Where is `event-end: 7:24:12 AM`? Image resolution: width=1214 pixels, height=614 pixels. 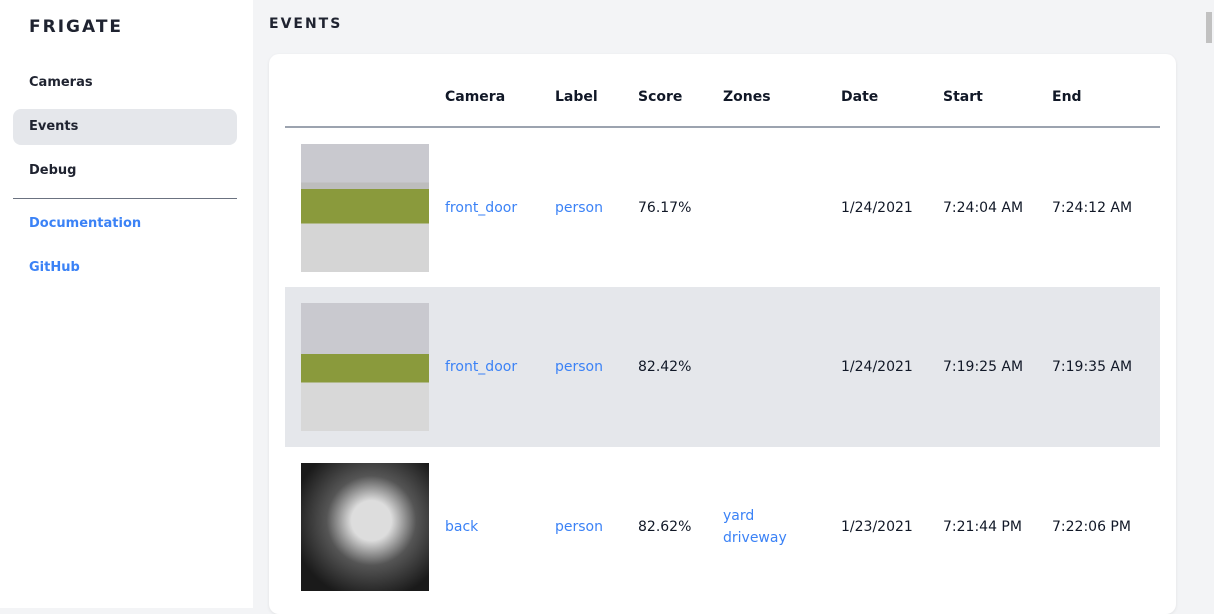
event-end: 7:24:12 AM is located at coordinates (1092, 207).